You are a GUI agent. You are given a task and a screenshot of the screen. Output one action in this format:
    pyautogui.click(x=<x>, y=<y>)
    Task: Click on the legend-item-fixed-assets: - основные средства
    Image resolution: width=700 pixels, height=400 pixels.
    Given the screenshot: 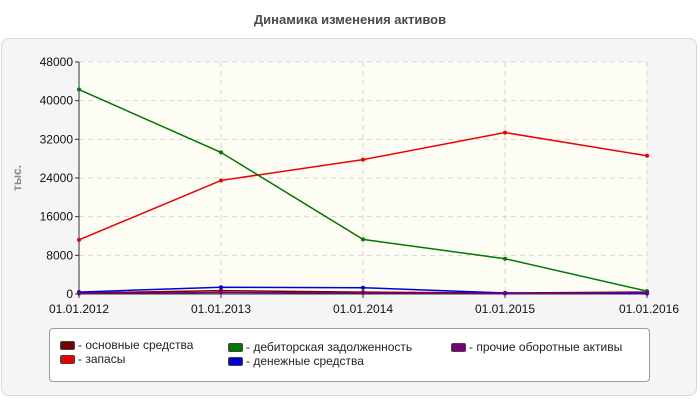 What is the action you would take?
    pyautogui.click(x=126, y=345)
    